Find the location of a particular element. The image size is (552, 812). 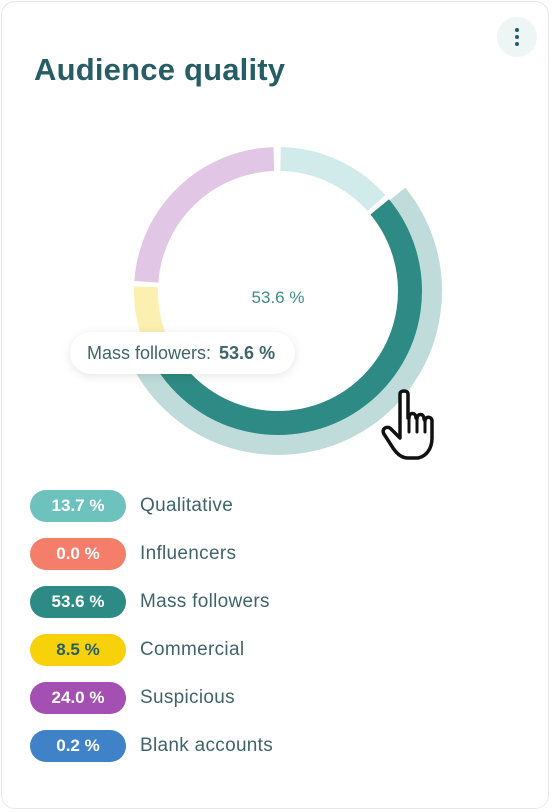

legend-item: 8.5 % Commercial is located at coordinates (151, 650).